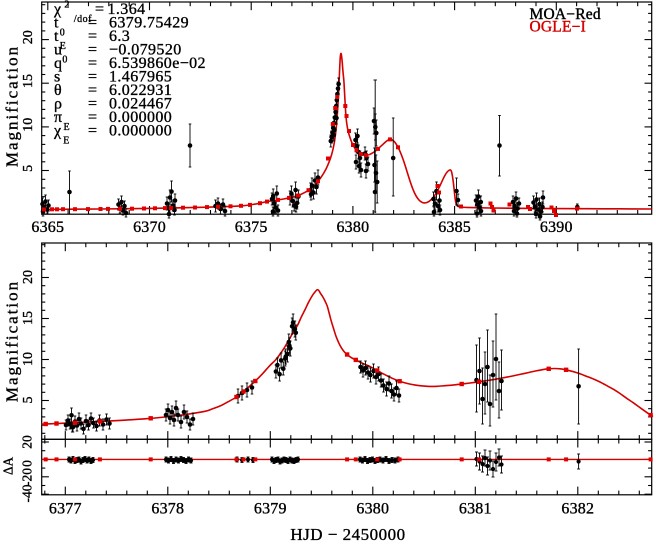 The width and height of the screenshot is (656, 547). I want to click on svg-text: 6378, so click(167, 509).